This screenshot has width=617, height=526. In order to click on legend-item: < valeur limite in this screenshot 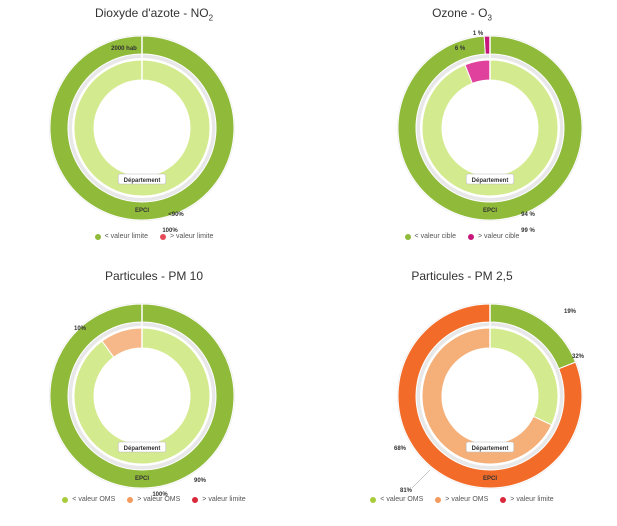, I will do `click(121, 236)`.